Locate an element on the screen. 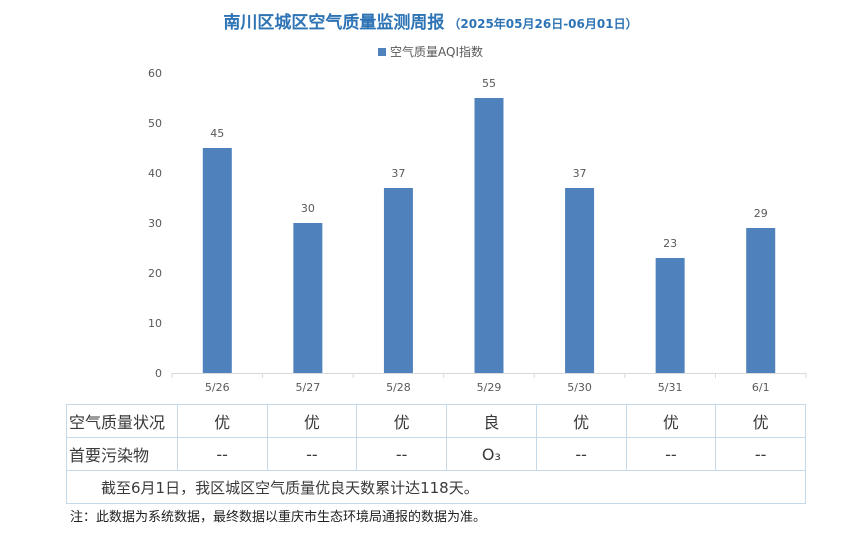 The image size is (861, 547). y-tick-label: 0 is located at coordinates (158, 373).